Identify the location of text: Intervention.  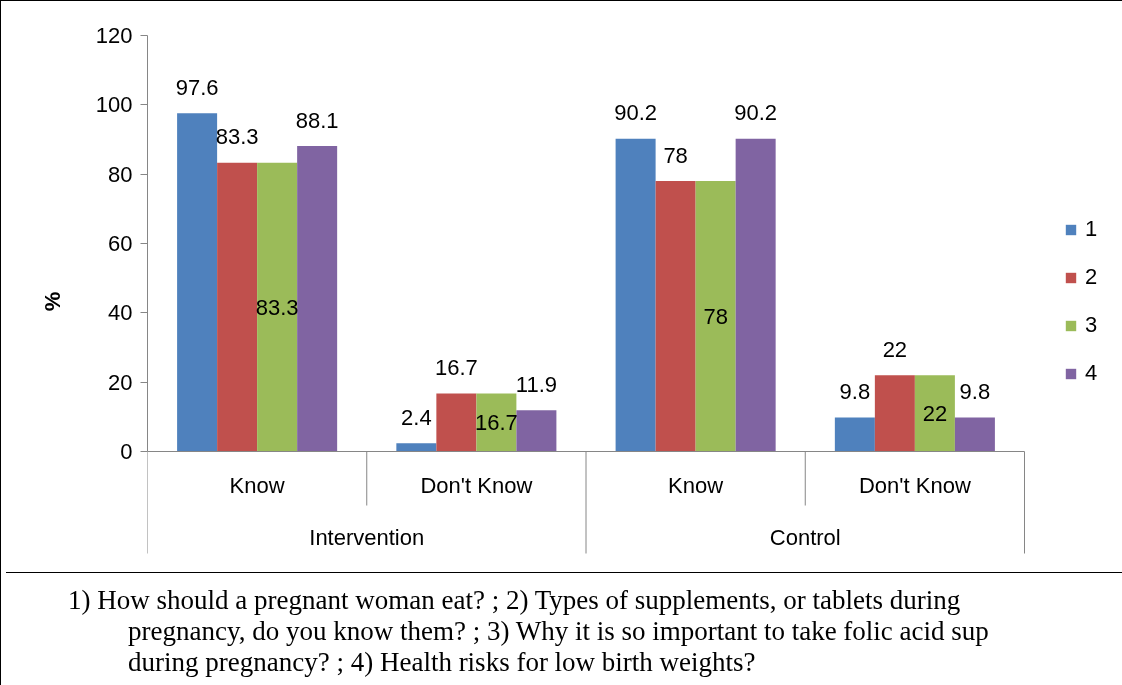
(367, 537).